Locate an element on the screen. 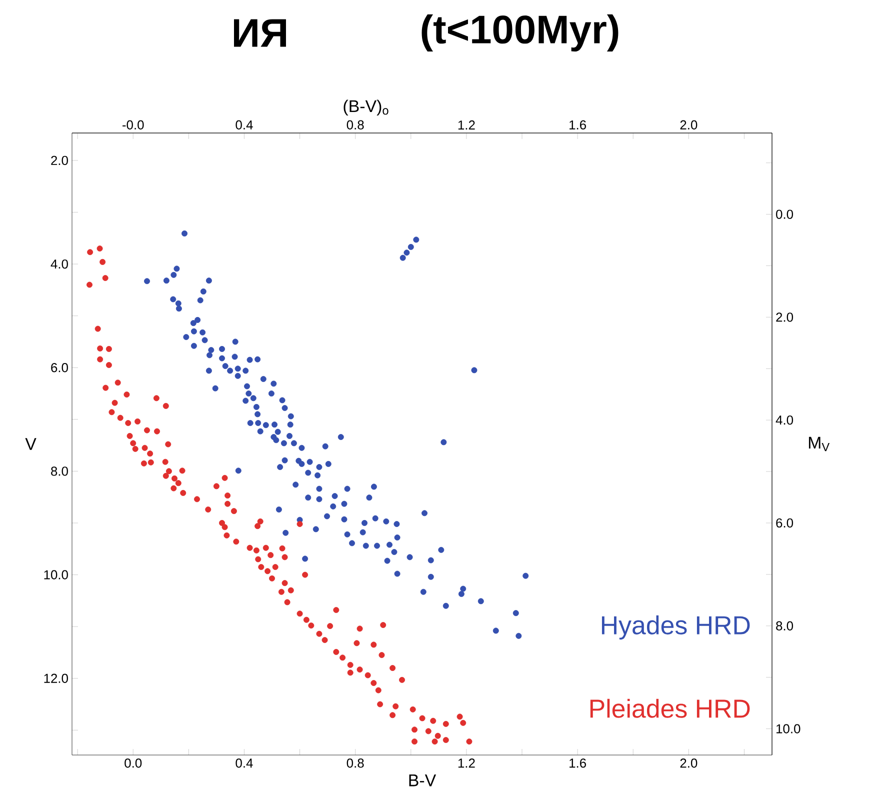 The width and height of the screenshot is (869, 807). text: Pleiades HRD is located at coordinates (670, 708).